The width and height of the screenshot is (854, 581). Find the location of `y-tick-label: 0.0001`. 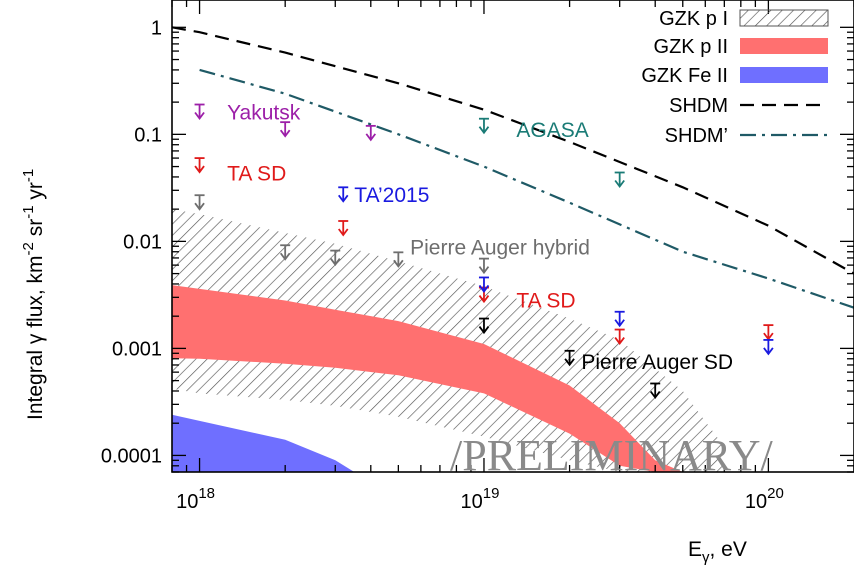

y-tick-label: 0.0001 is located at coordinates (131, 456).